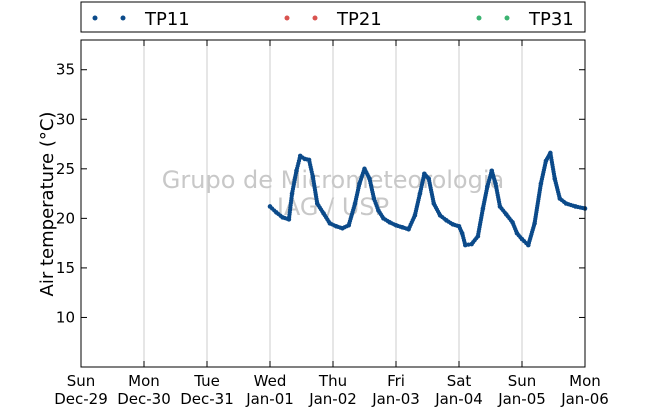 The image size is (650, 409). What do you see at coordinates (47, 204) in the screenshot?
I see `y-axis-title: Air temperature (°C)` at bounding box center [47, 204].